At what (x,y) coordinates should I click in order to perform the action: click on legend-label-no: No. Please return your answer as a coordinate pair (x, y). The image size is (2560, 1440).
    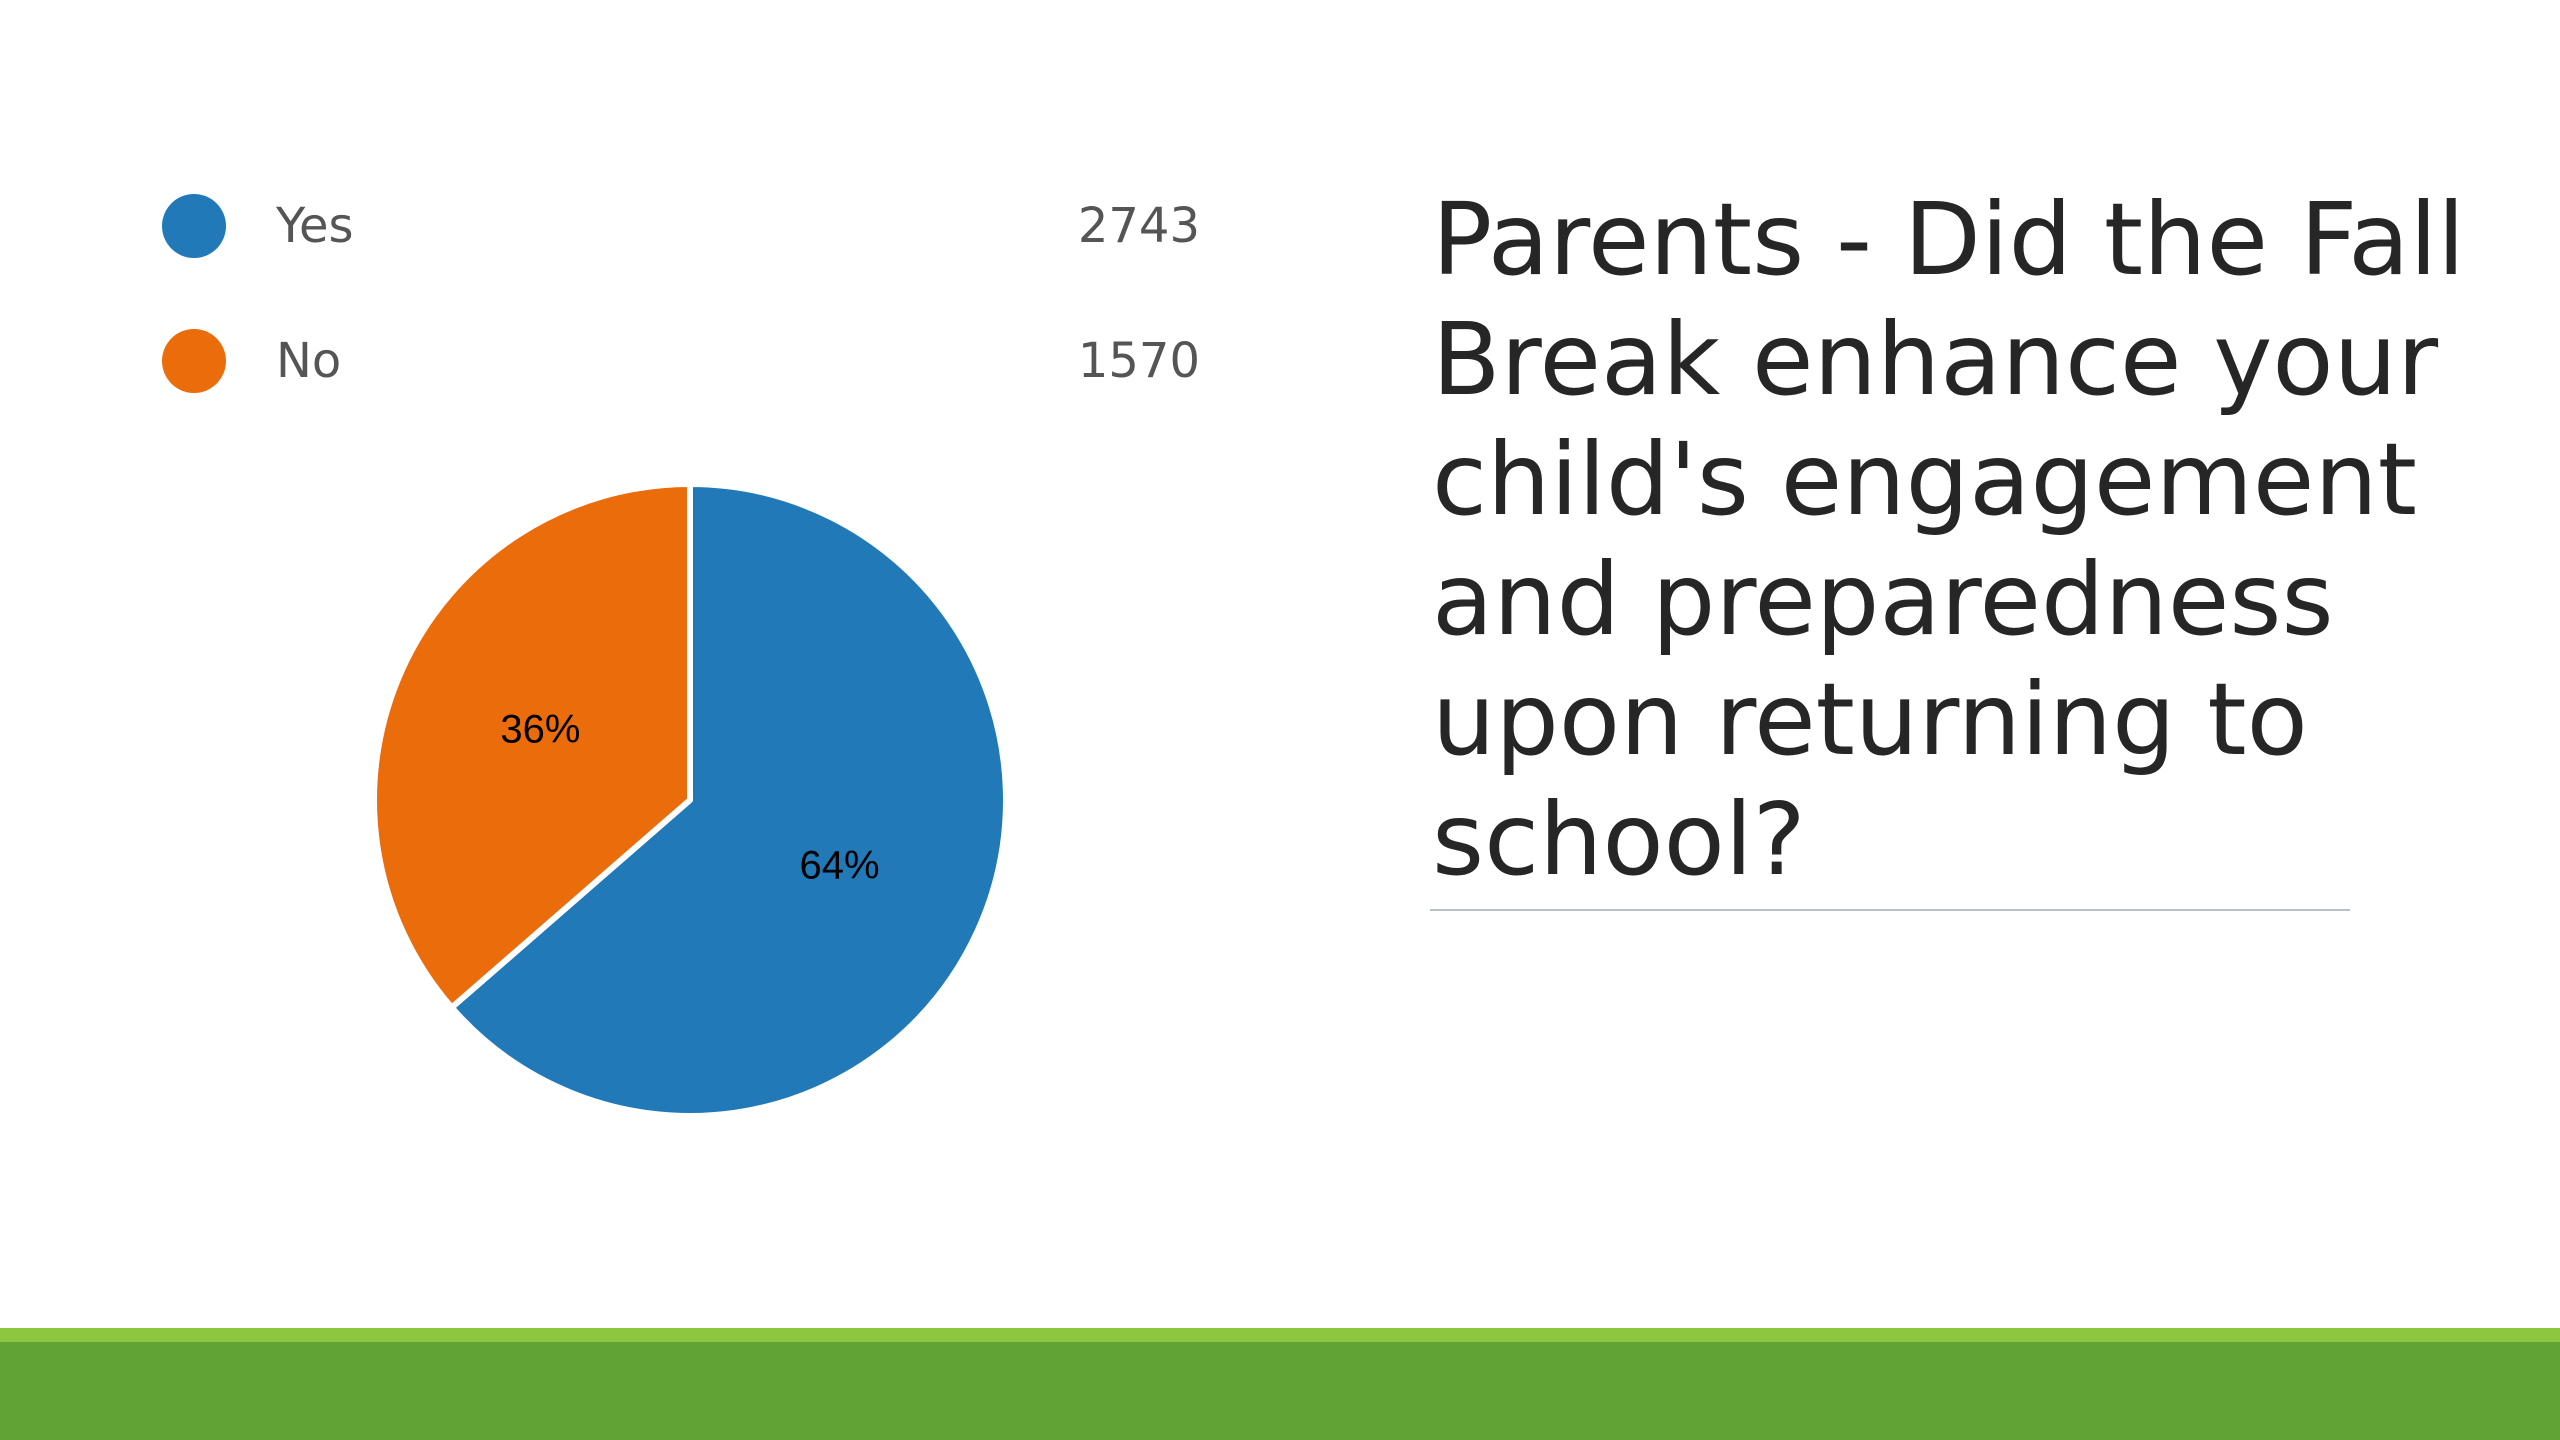
    Looking at the image, I should click on (309, 361).